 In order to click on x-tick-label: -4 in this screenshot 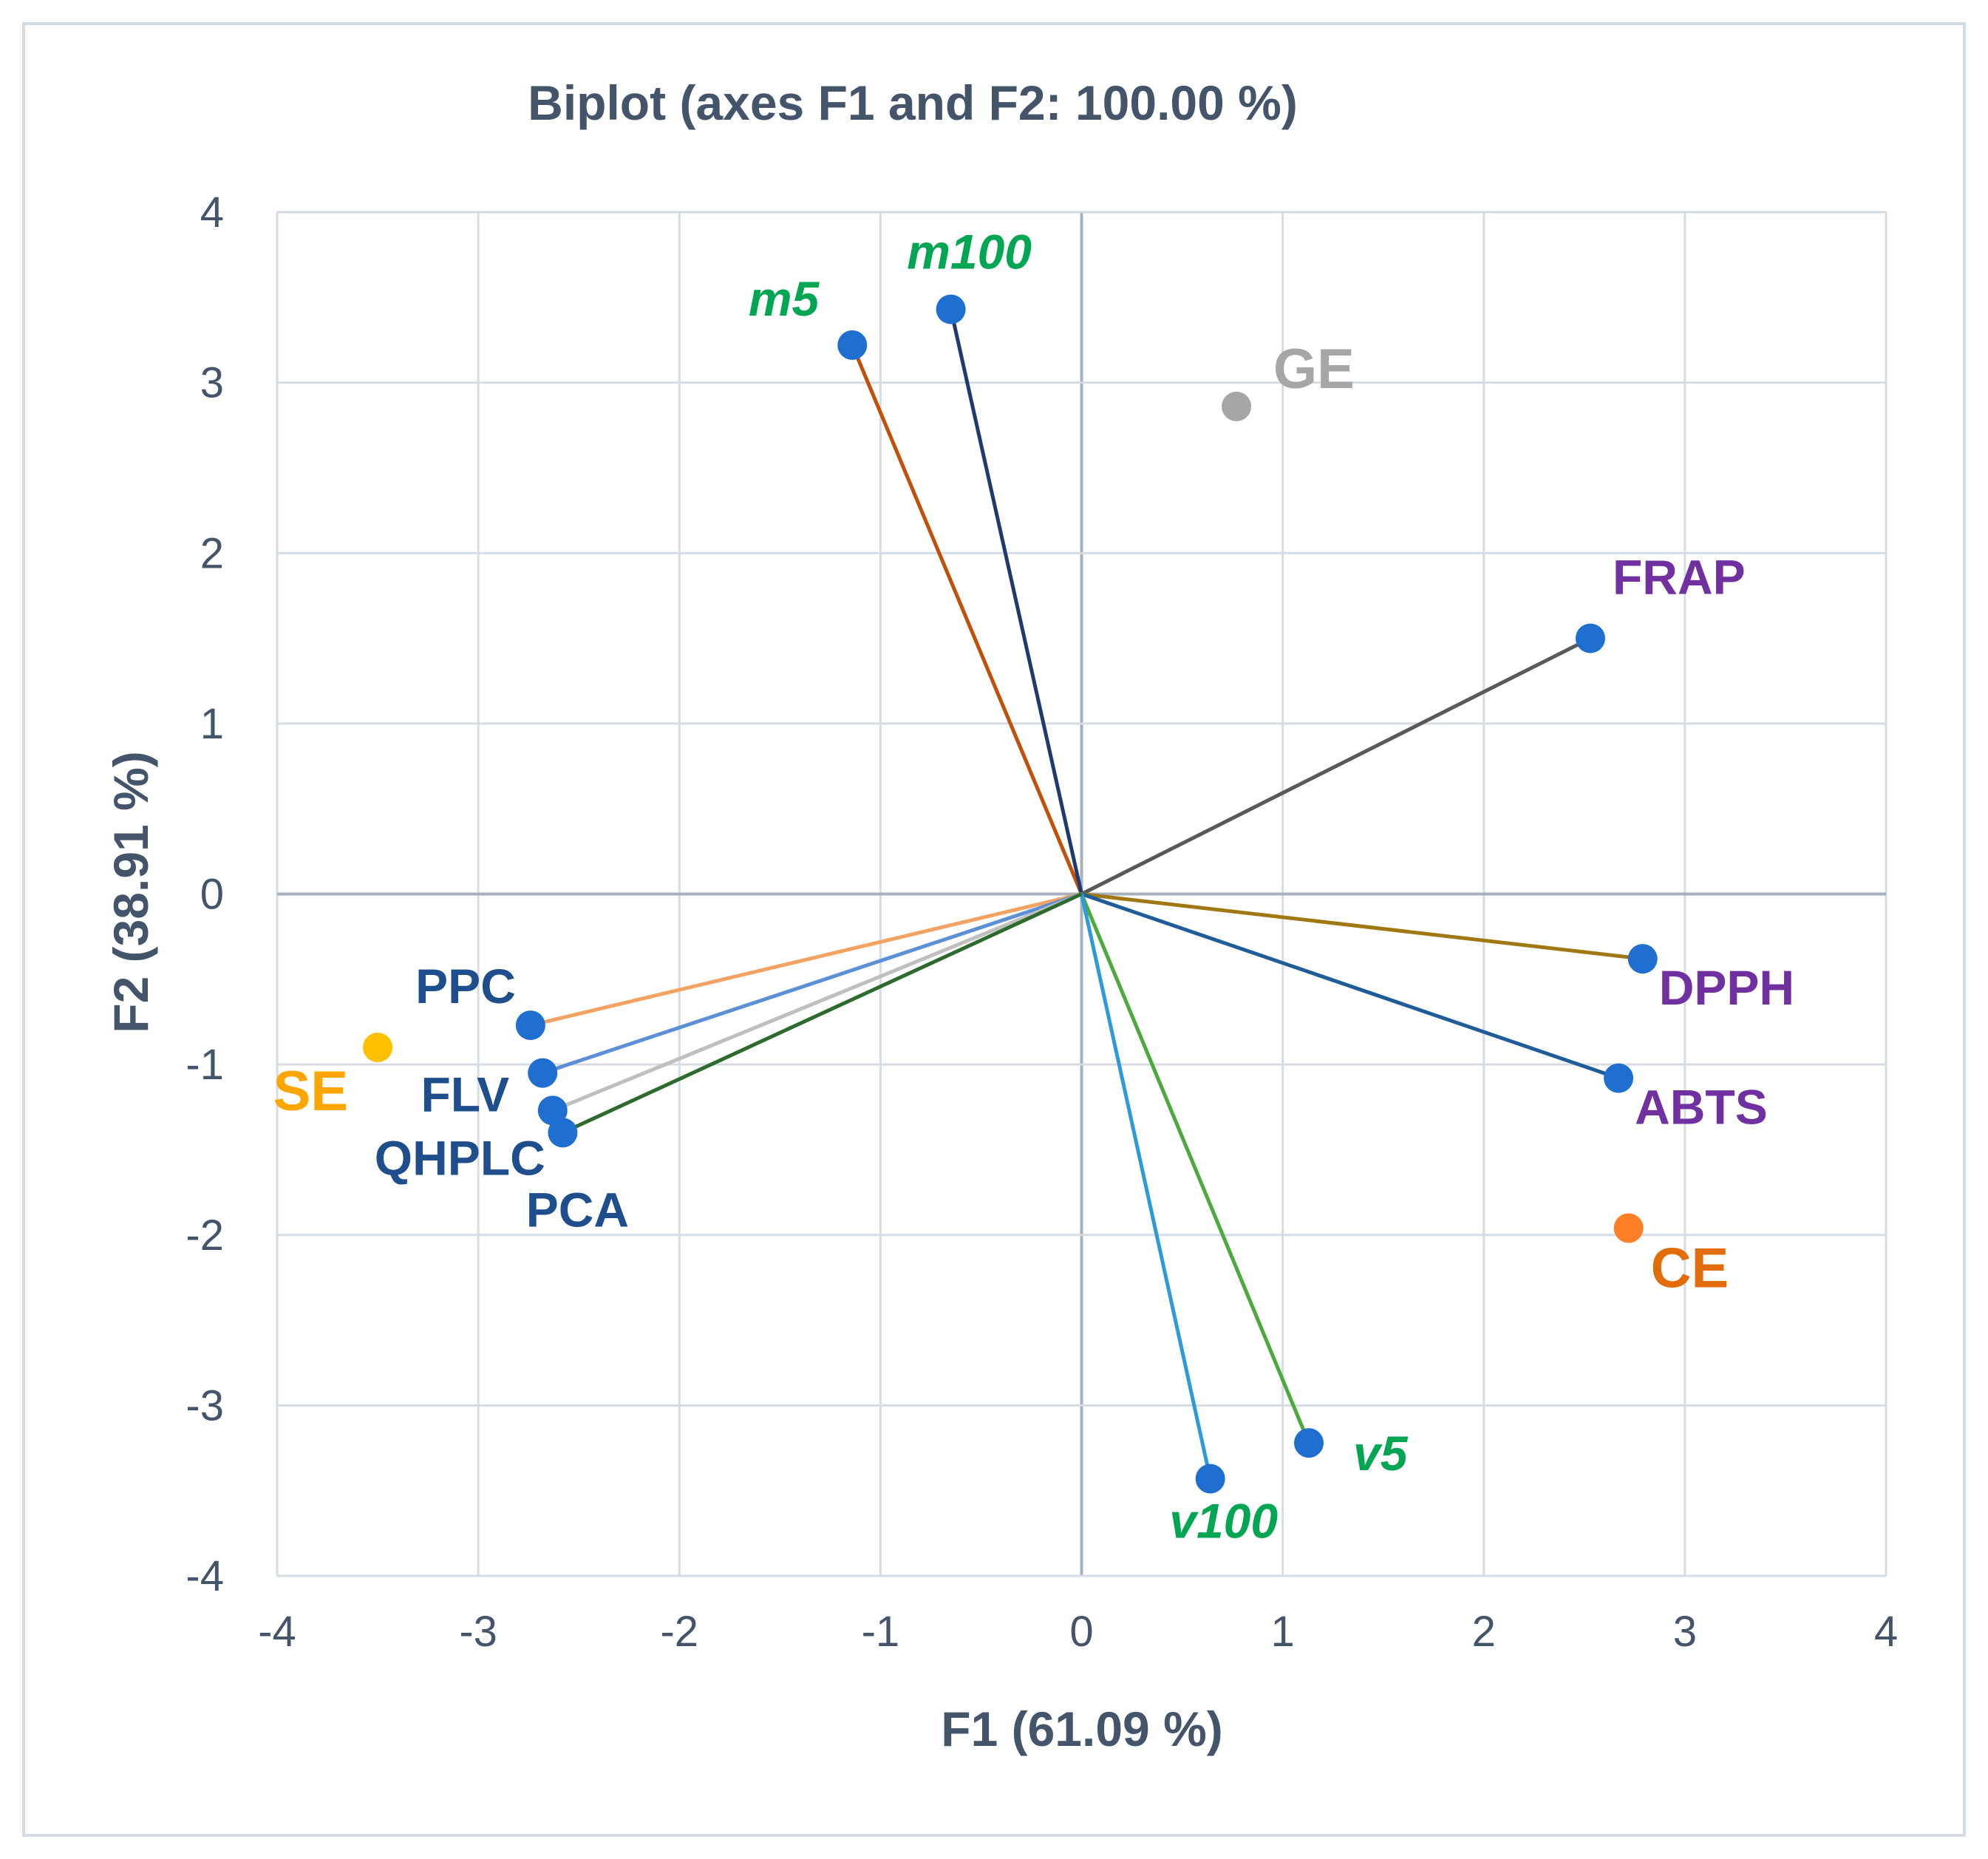, I will do `click(277, 1632)`.